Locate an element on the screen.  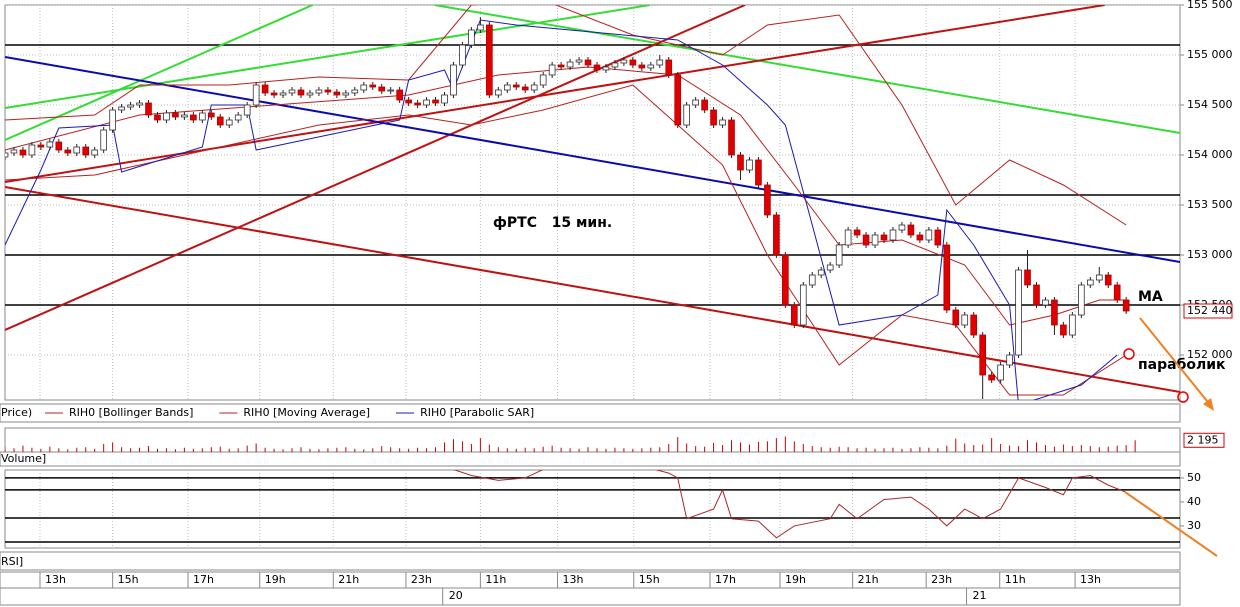
volume-value-box is located at coordinates (1204, 440).